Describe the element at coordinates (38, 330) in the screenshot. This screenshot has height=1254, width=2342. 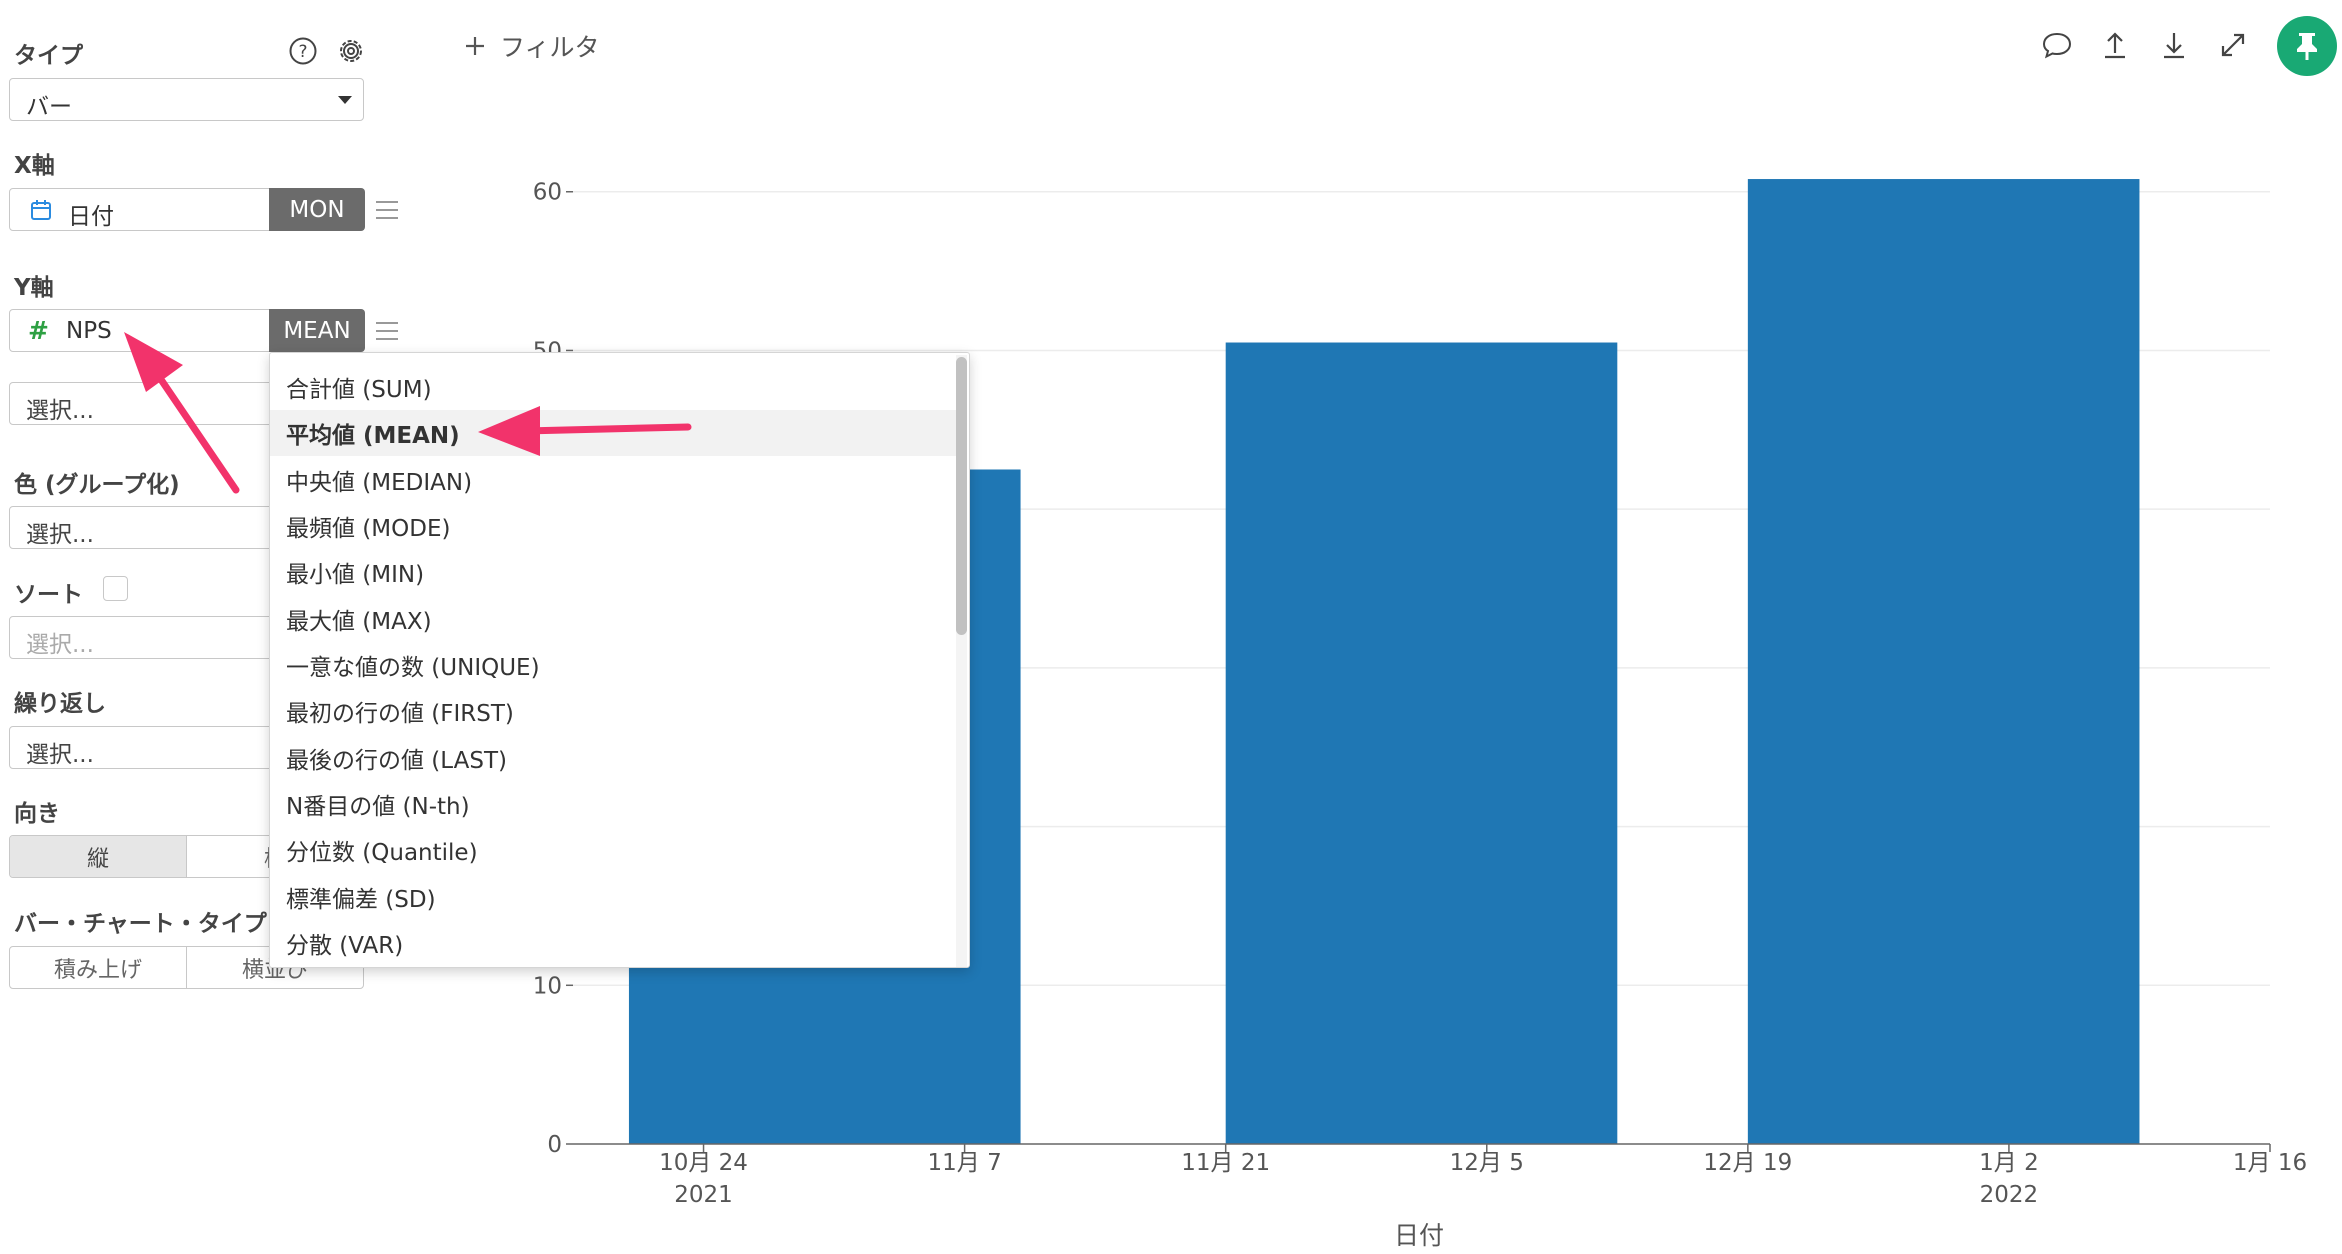
I see `number-hash-icon: #` at that location.